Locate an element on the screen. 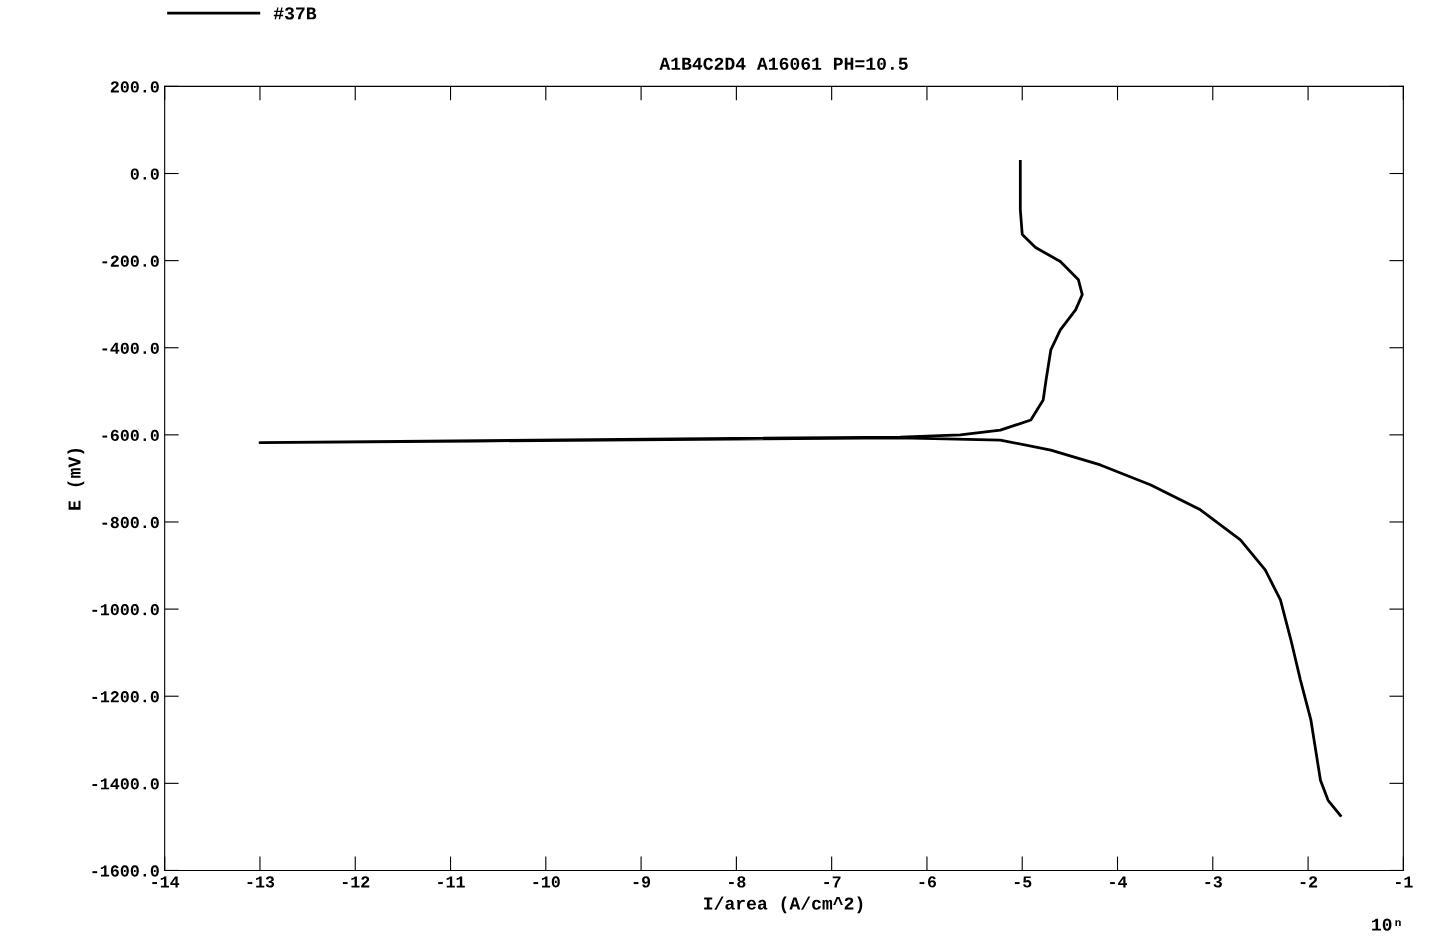 This screenshot has width=1432, height=939. x-tick-label: -14 is located at coordinates (166, 882).